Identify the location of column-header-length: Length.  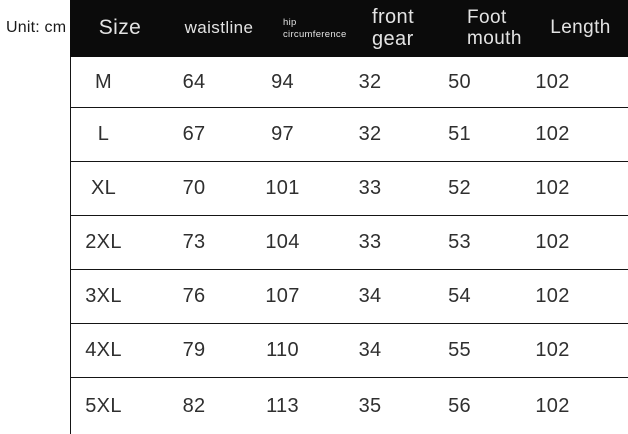
(580, 28).